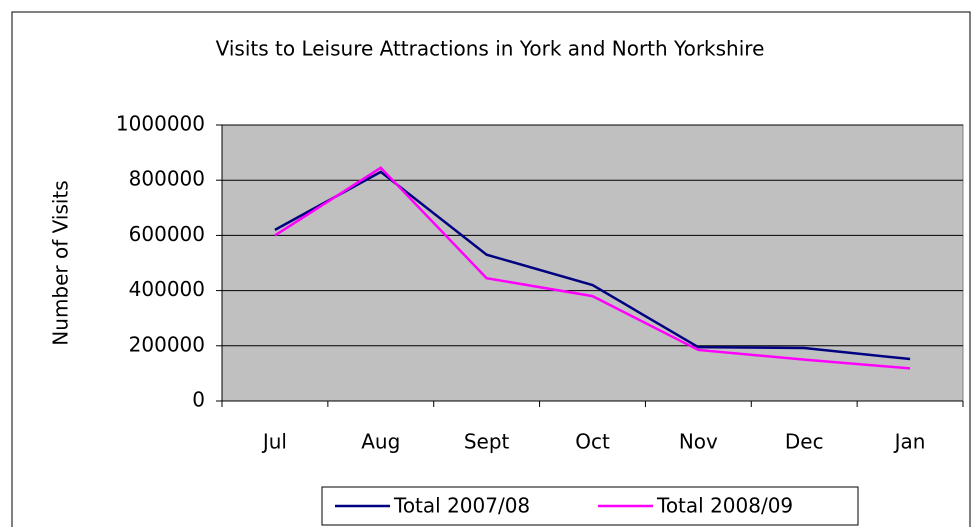 This screenshot has height=527, width=973. I want to click on y-tick-label: 1000000, so click(160, 124).